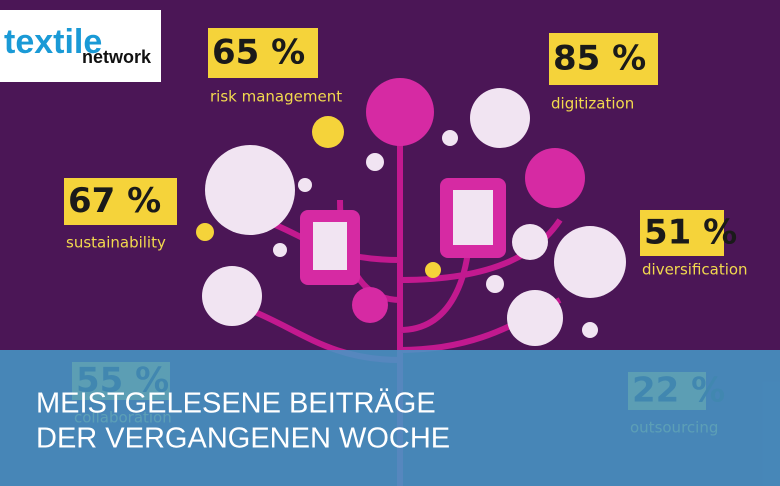 The width and height of the screenshot is (780, 486). What do you see at coordinates (695, 270) in the screenshot?
I see `stat-label: diversification` at bounding box center [695, 270].